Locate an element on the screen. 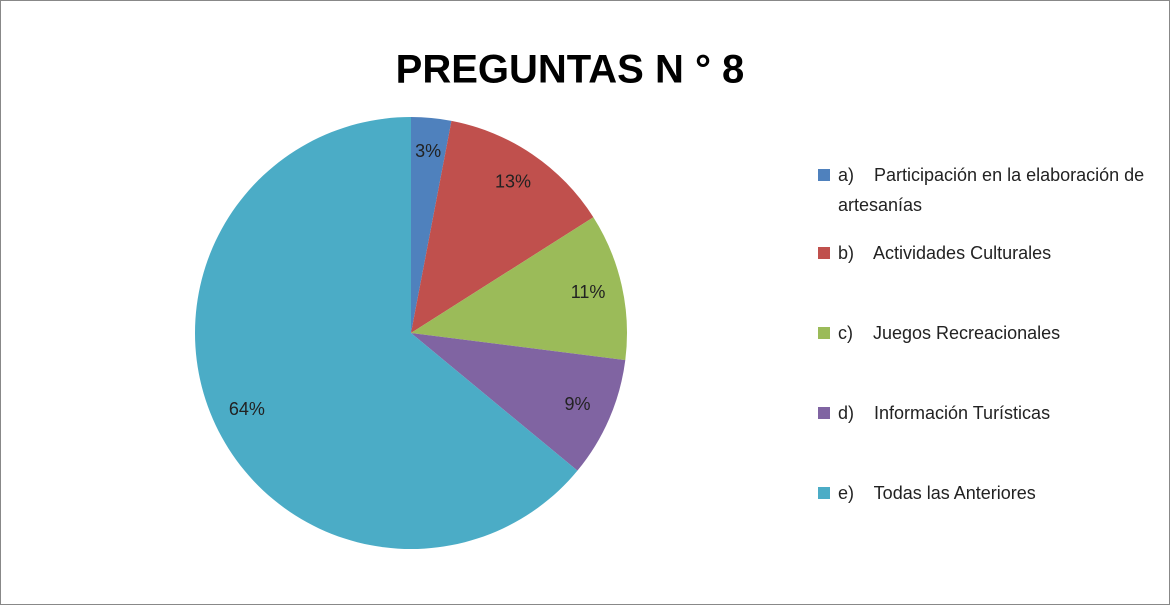 The width and height of the screenshot is (1171, 606). legend-label: d) Información Turísticas is located at coordinates (944, 413).